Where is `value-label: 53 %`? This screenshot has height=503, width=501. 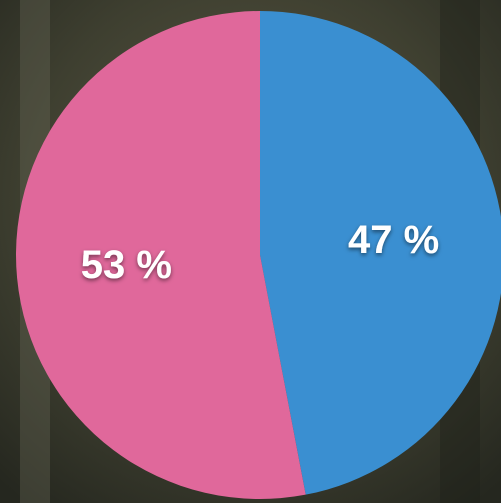
value-label: 53 % is located at coordinates (126, 265).